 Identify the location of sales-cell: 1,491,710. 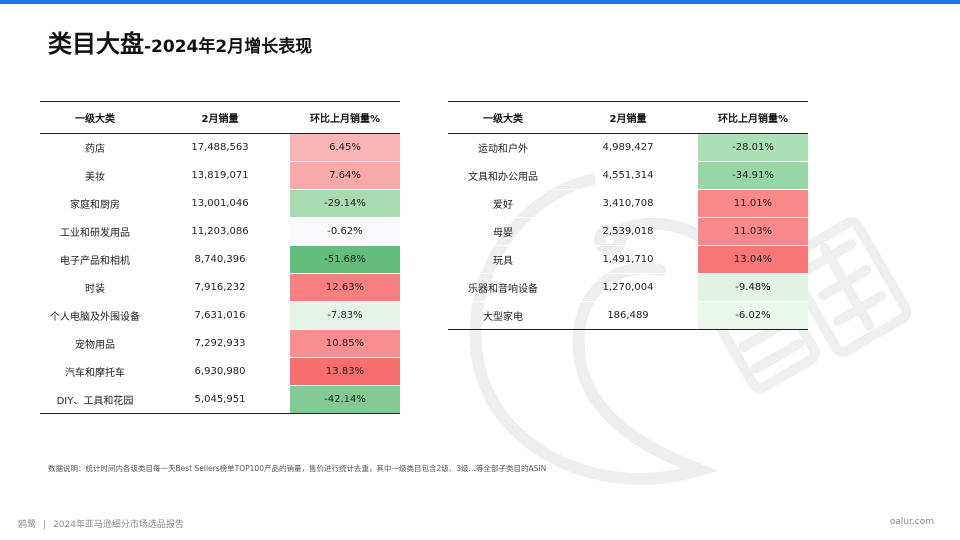
(628, 259).